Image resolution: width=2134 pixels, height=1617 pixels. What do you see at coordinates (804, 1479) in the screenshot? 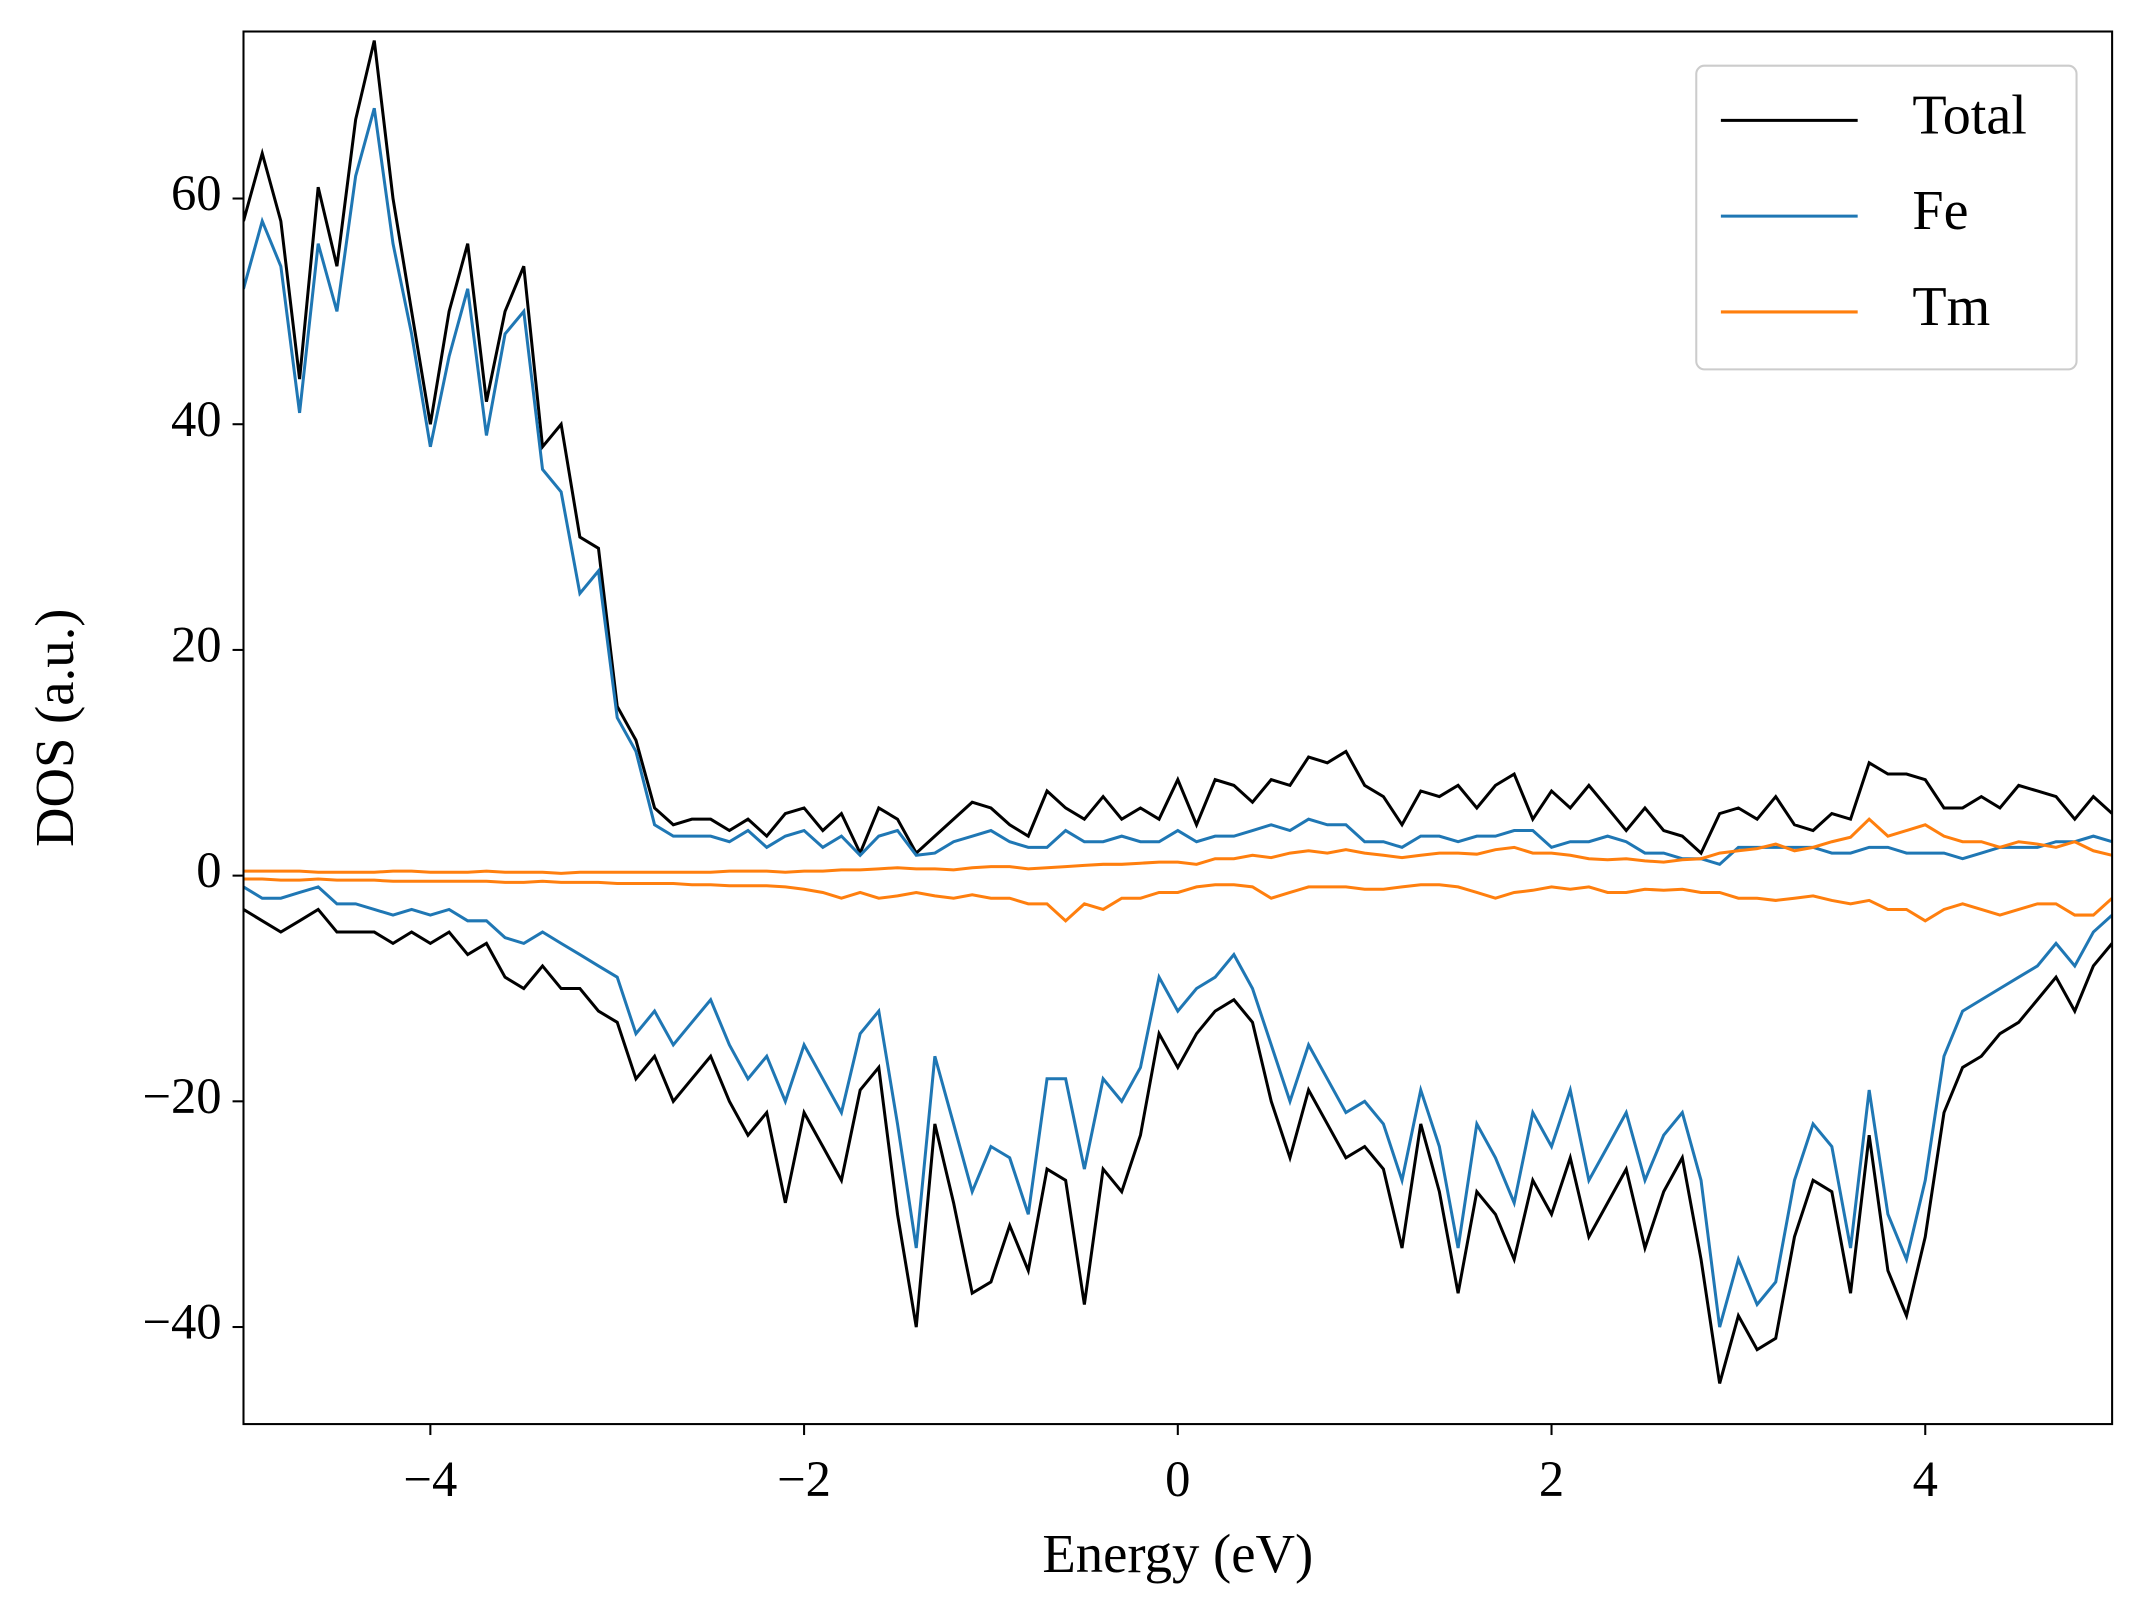
I see `x-tick-label: −2` at bounding box center [804, 1479].